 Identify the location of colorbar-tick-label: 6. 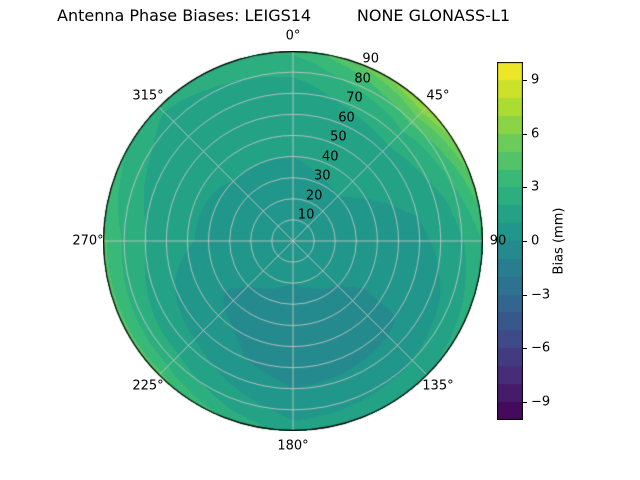
(535, 134).